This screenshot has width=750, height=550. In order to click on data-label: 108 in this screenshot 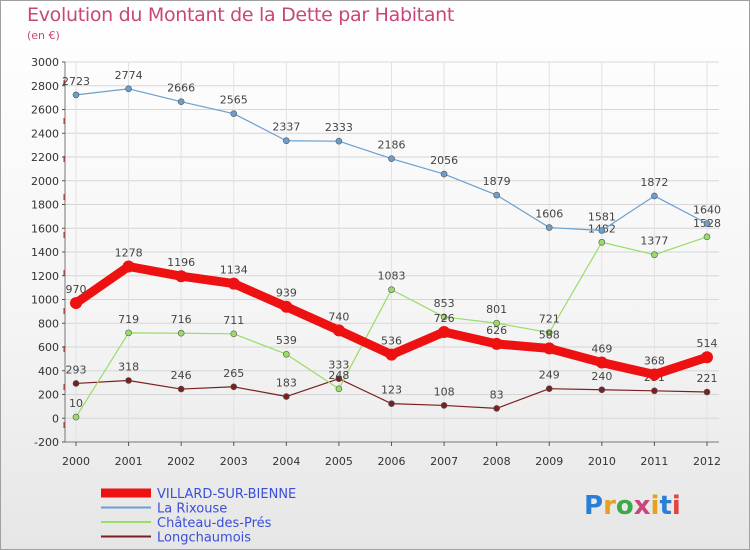, I will do `click(444, 391)`.